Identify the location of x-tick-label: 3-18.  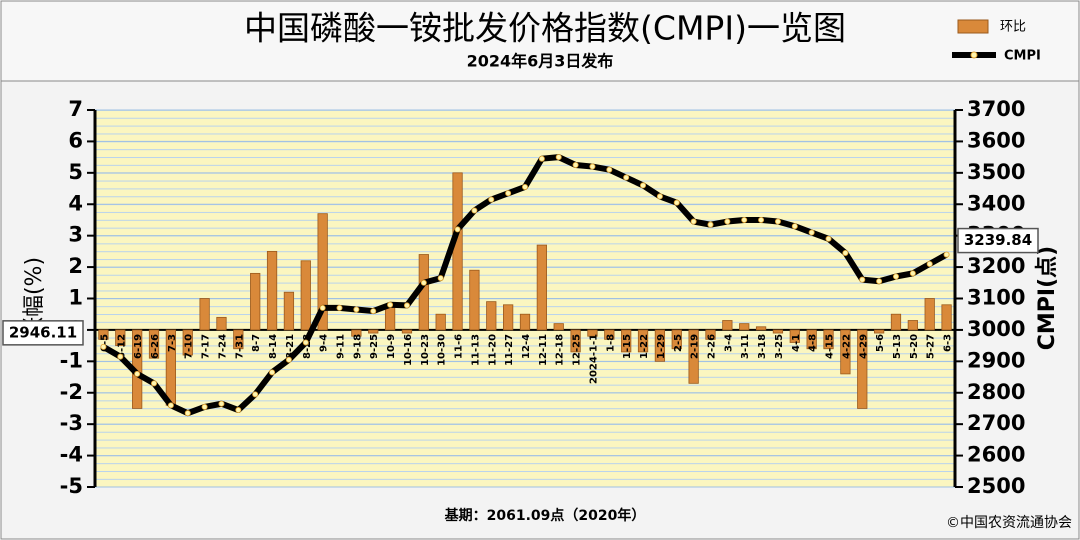
(762, 346).